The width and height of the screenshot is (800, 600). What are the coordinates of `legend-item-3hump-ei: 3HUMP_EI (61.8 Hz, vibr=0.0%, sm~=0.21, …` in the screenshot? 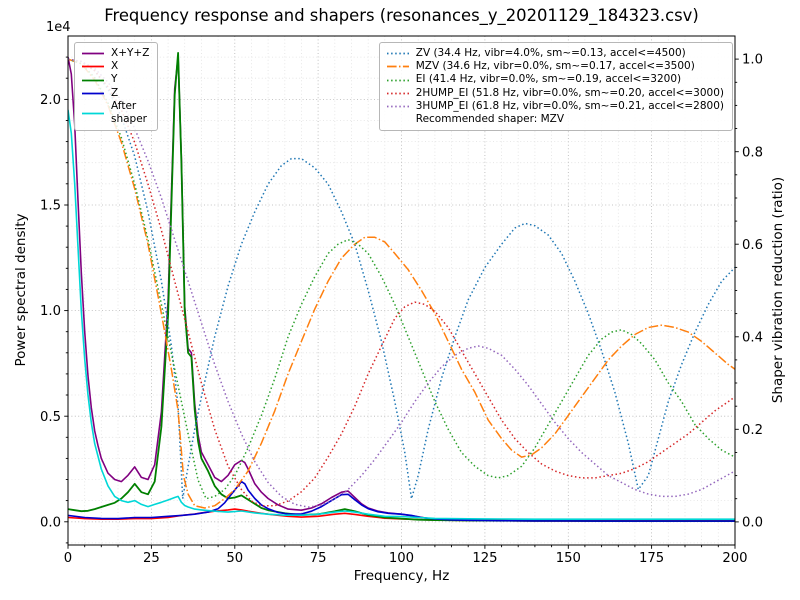 It's located at (555, 106).